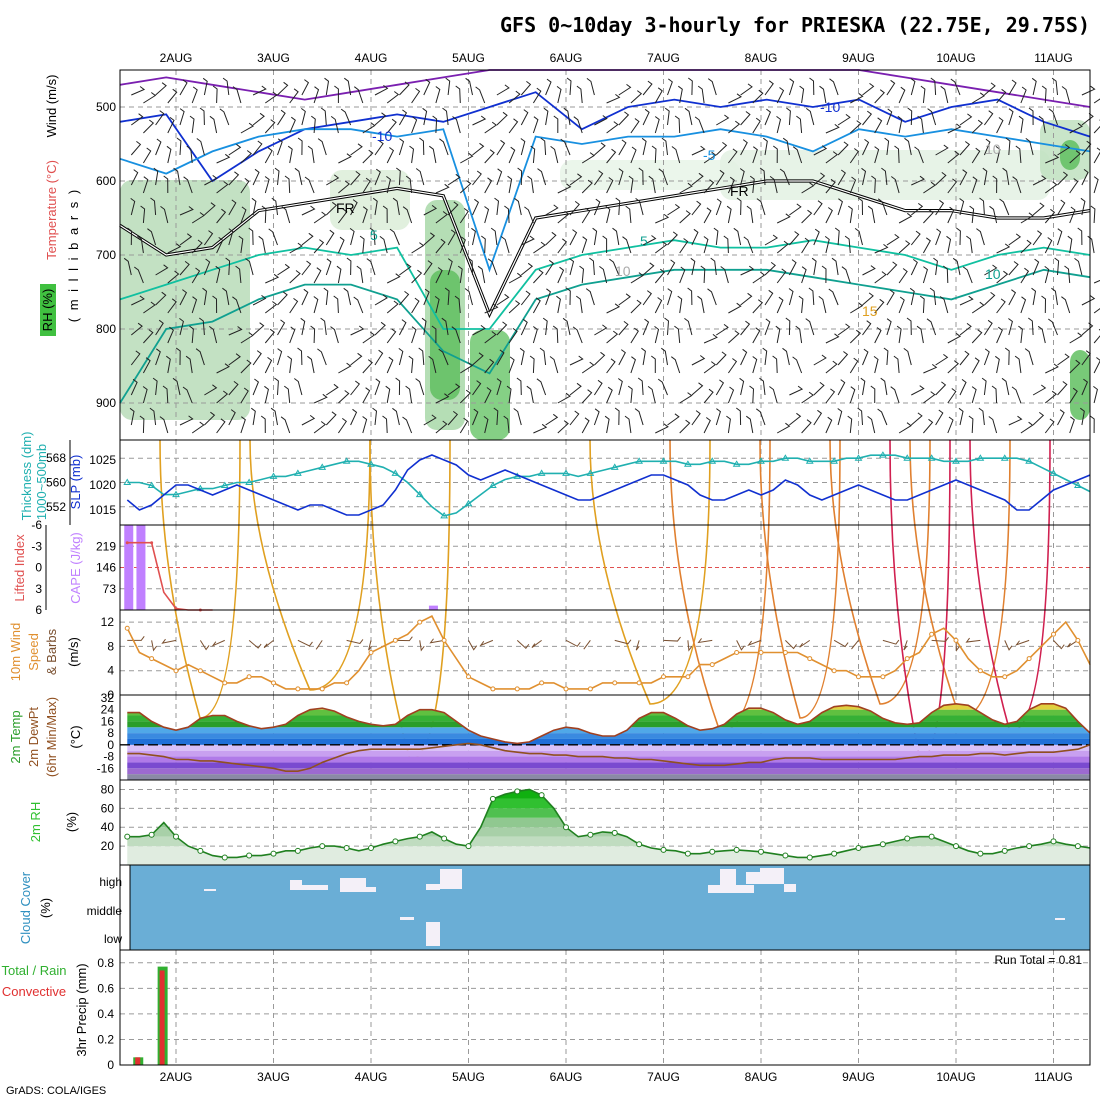 The width and height of the screenshot is (1100, 1100). What do you see at coordinates (608, 771) in the screenshot?
I see `temp-band` at bounding box center [608, 771].